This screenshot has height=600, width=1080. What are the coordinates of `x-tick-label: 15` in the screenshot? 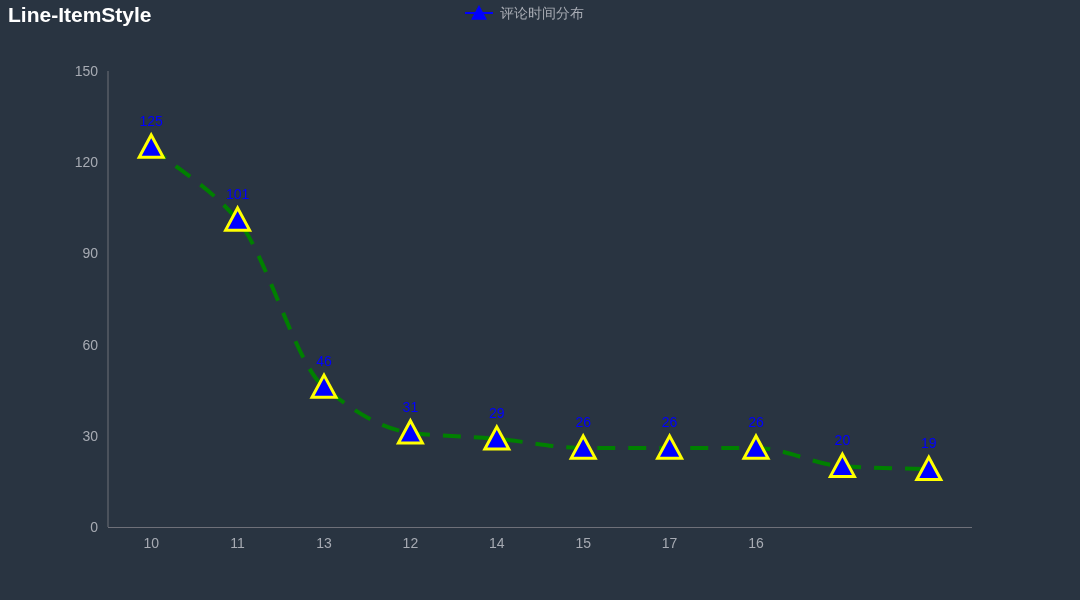 It's located at (583, 543).